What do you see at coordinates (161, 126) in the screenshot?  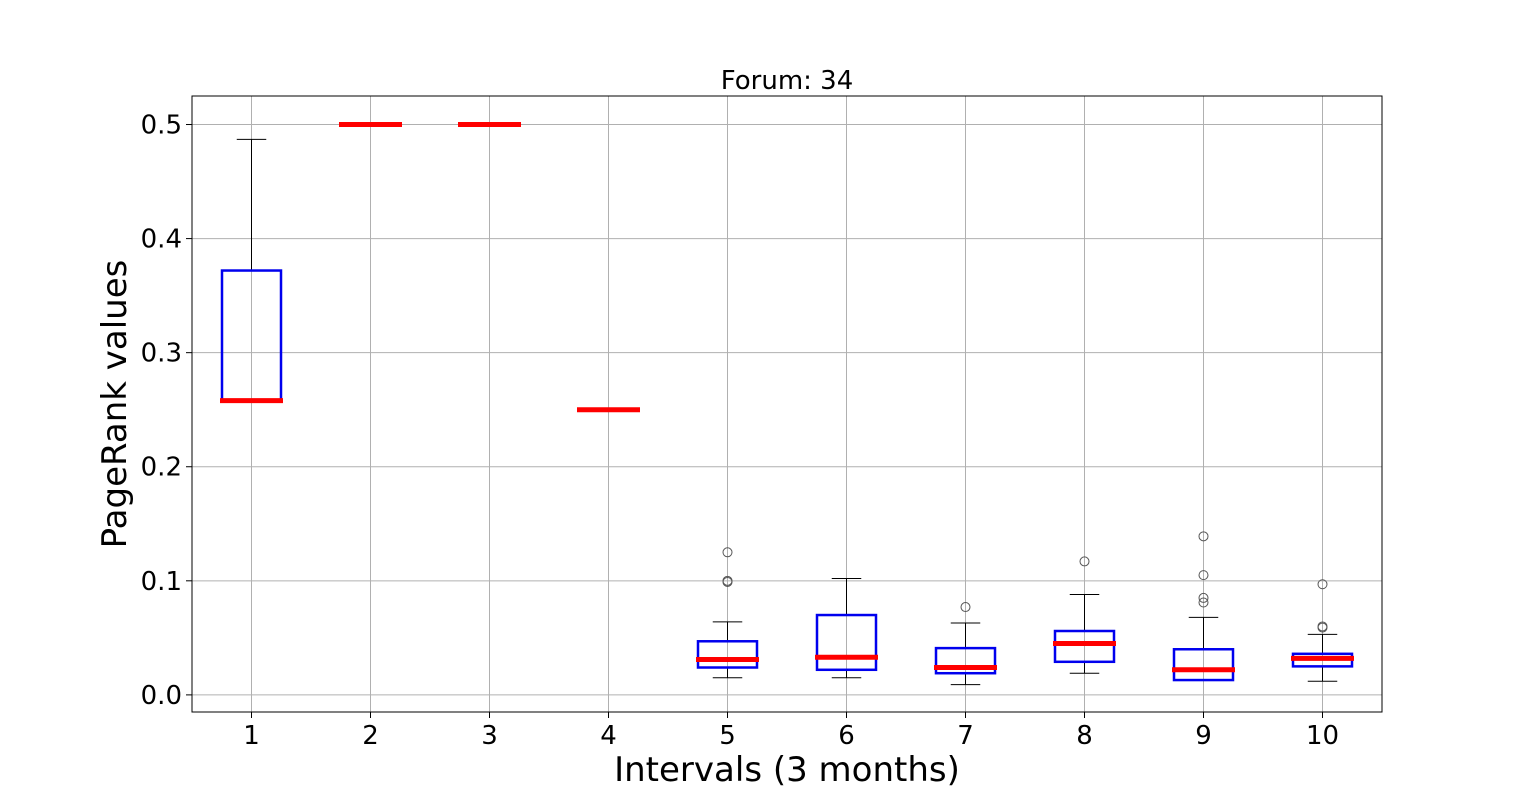 I see `y-tick-label: 0.5` at bounding box center [161, 126].